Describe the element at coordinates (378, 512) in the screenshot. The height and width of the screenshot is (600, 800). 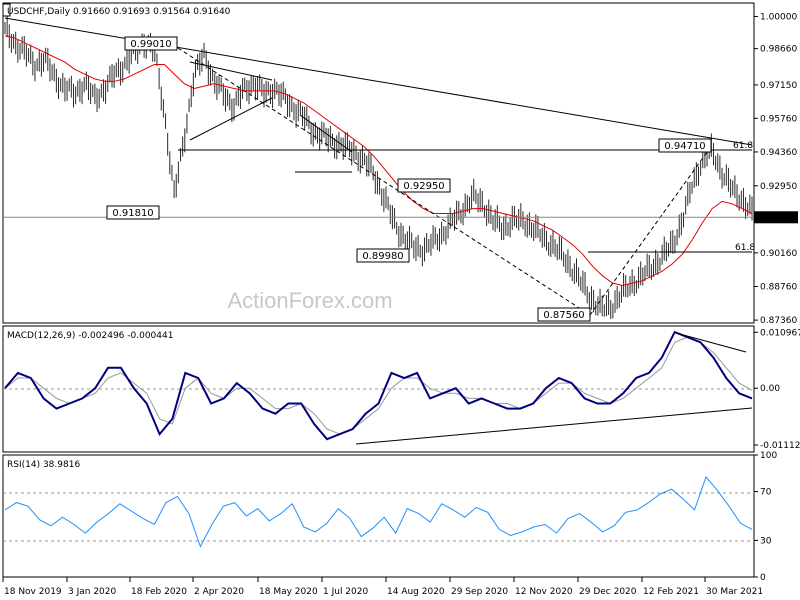
I see `rsi-line` at that location.